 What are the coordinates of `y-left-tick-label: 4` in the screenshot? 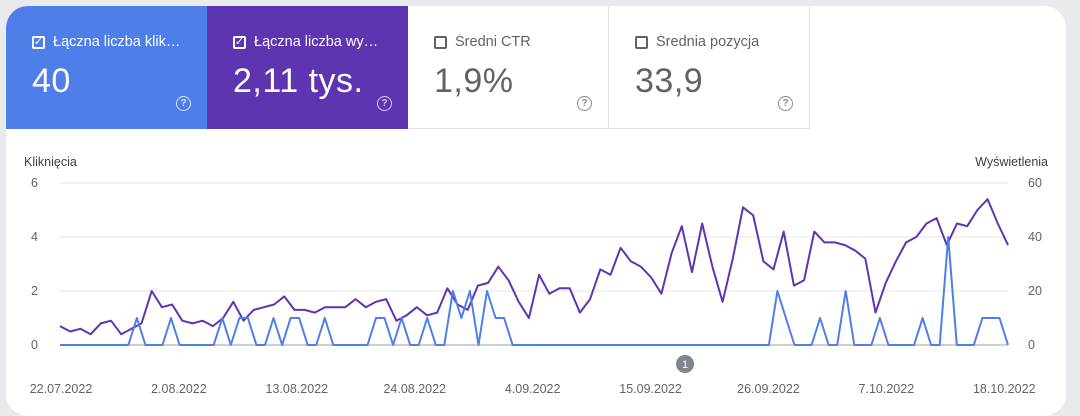 It's located at (34, 237).